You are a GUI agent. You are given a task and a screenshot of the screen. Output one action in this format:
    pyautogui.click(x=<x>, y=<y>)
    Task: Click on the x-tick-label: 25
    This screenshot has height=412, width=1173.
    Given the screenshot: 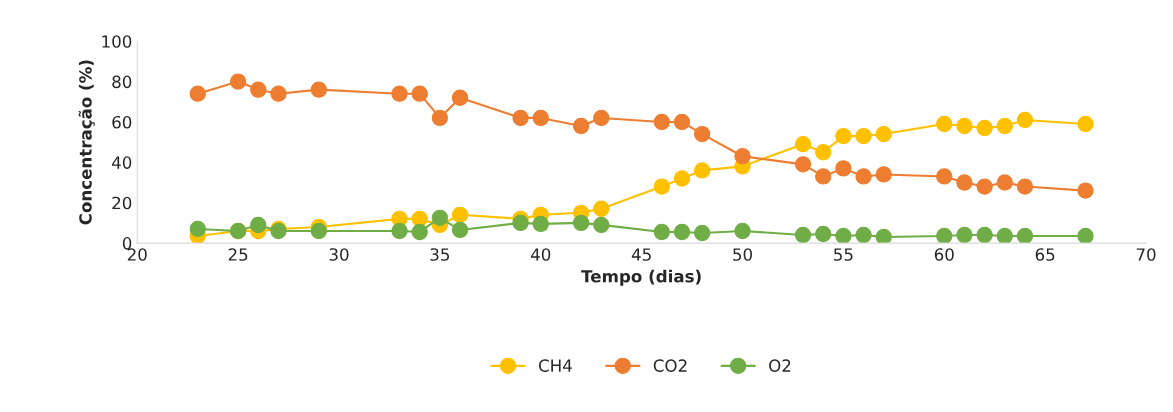 What is the action you would take?
    pyautogui.click(x=238, y=254)
    